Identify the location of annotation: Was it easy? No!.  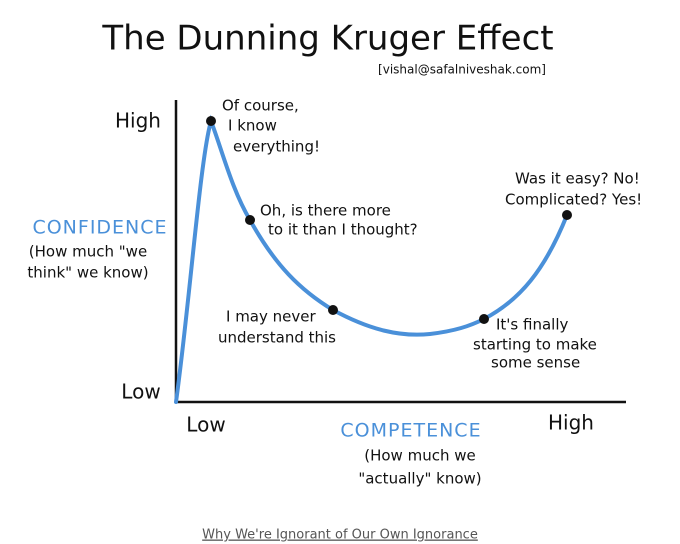
(577, 179).